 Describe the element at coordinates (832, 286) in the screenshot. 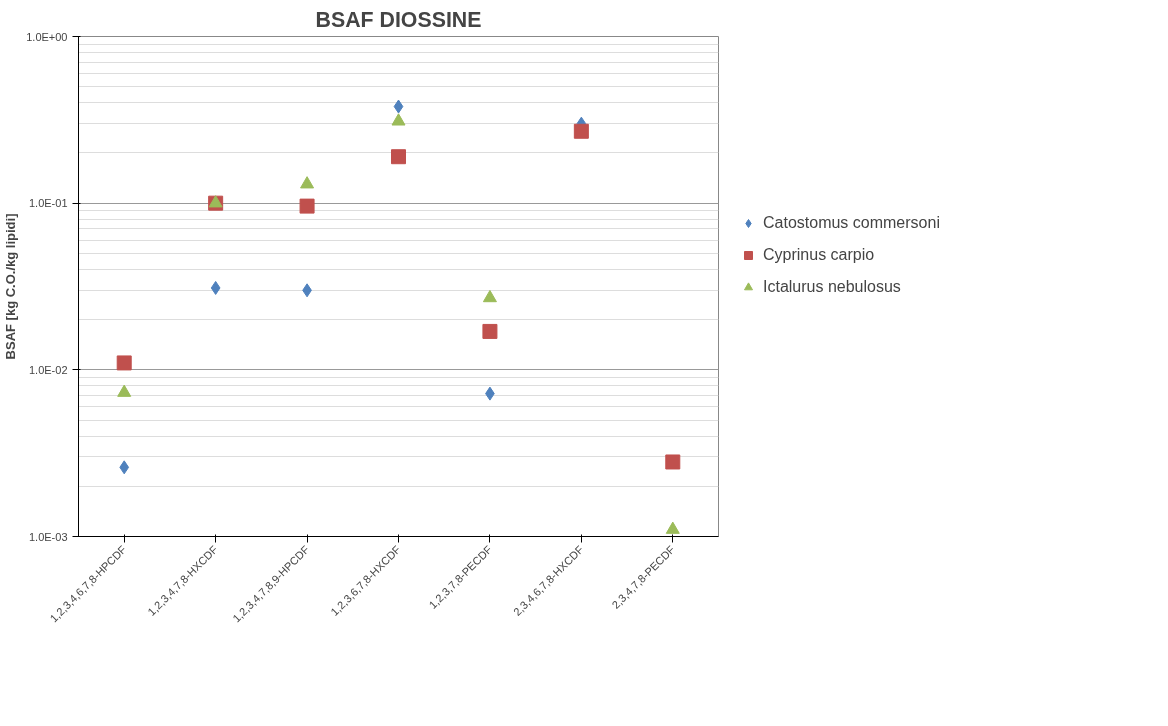

I see `legend-label: Ictalurus nebulosus` at that location.